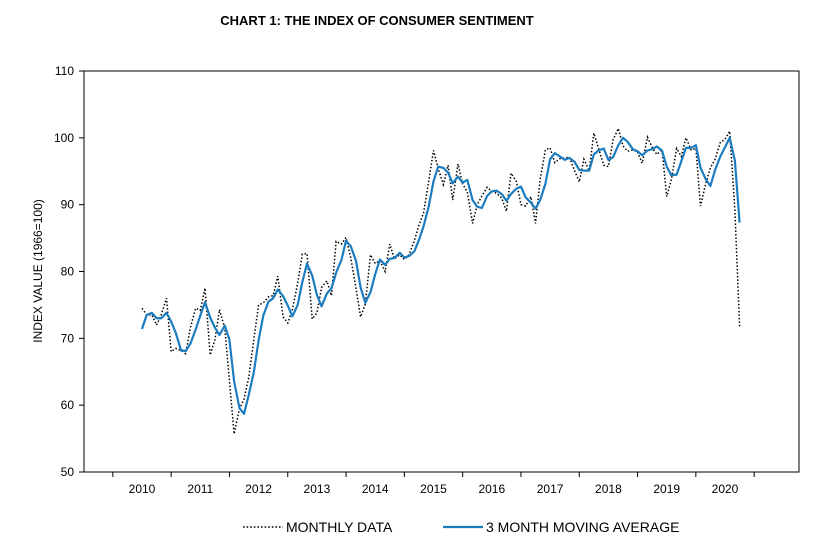  What do you see at coordinates (38, 271) in the screenshot?
I see `y-axis-label: INDEX VALUE (1966=100)` at bounding box center [38, 271].